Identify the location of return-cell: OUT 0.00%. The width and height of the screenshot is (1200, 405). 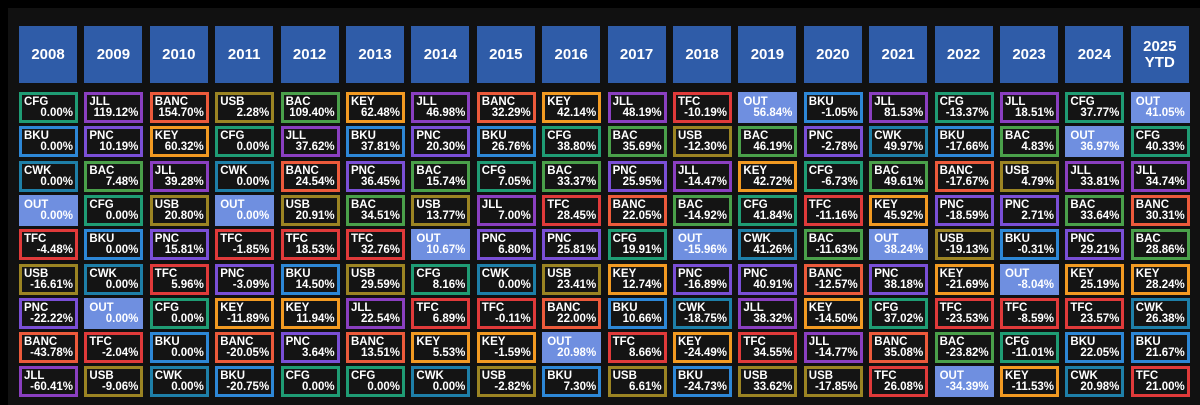
(245, 210).